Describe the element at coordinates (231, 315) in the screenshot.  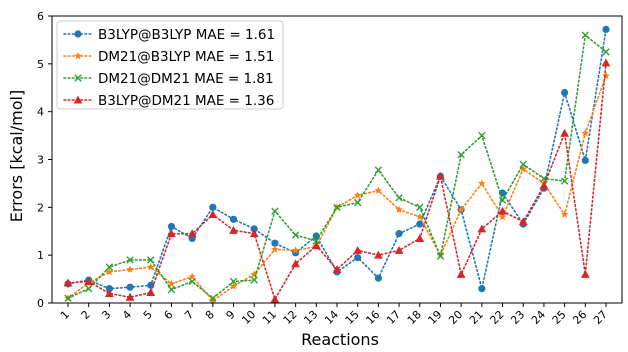
I see `x-tick-label: 9` at that location.